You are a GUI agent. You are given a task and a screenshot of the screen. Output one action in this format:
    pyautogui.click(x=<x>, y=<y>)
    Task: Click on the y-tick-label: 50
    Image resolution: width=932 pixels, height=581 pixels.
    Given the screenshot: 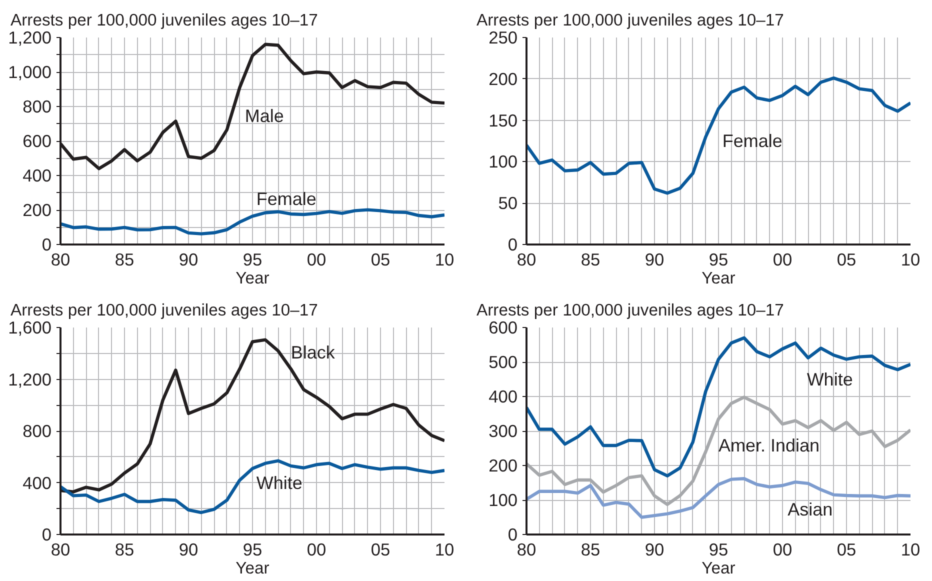 What is the action you would take?
    pyautogui.click(x=508, y=203)
    